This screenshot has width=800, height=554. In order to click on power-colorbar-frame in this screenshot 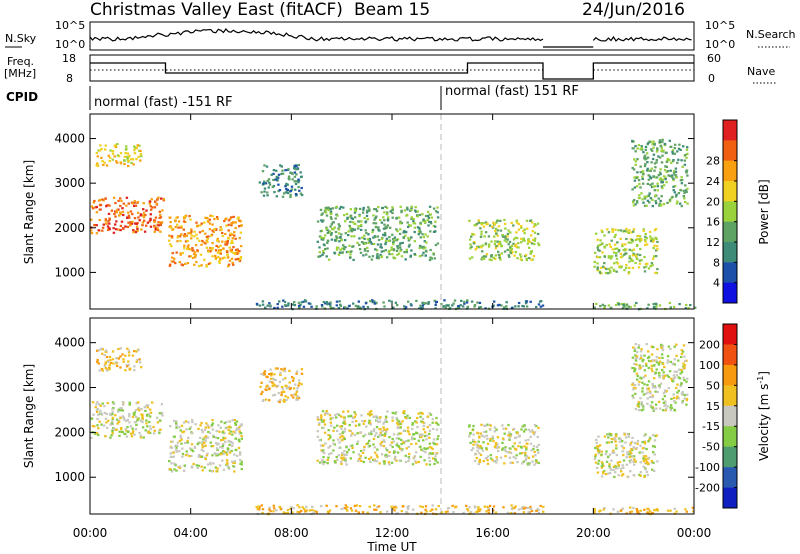, I will do `click(730, 211)`.